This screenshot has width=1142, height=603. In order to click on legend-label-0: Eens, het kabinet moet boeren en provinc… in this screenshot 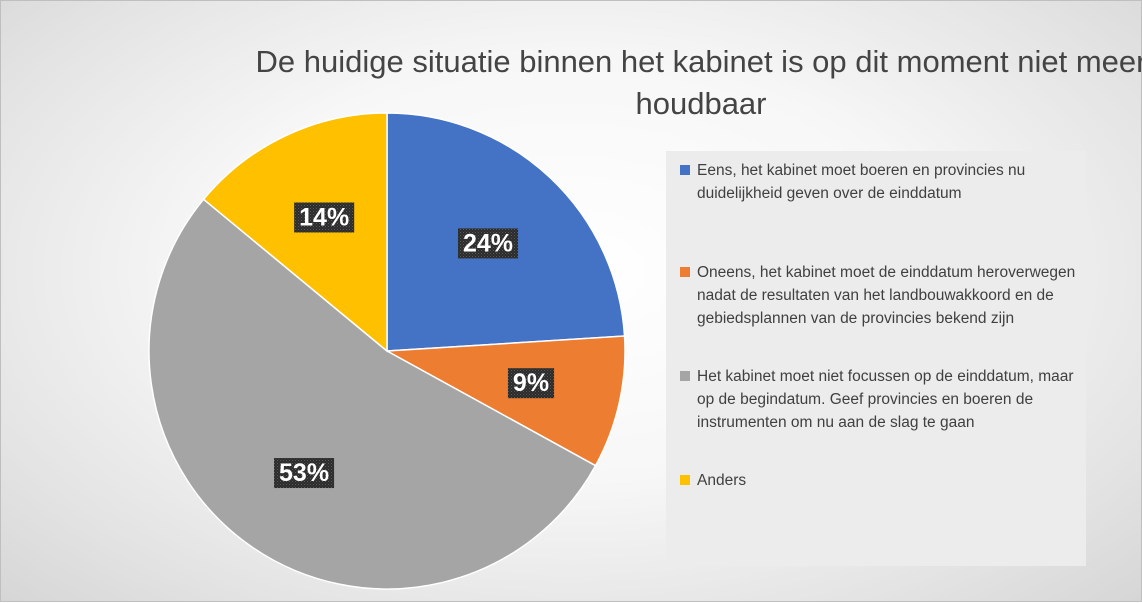, I will do `click(861, 182)`.